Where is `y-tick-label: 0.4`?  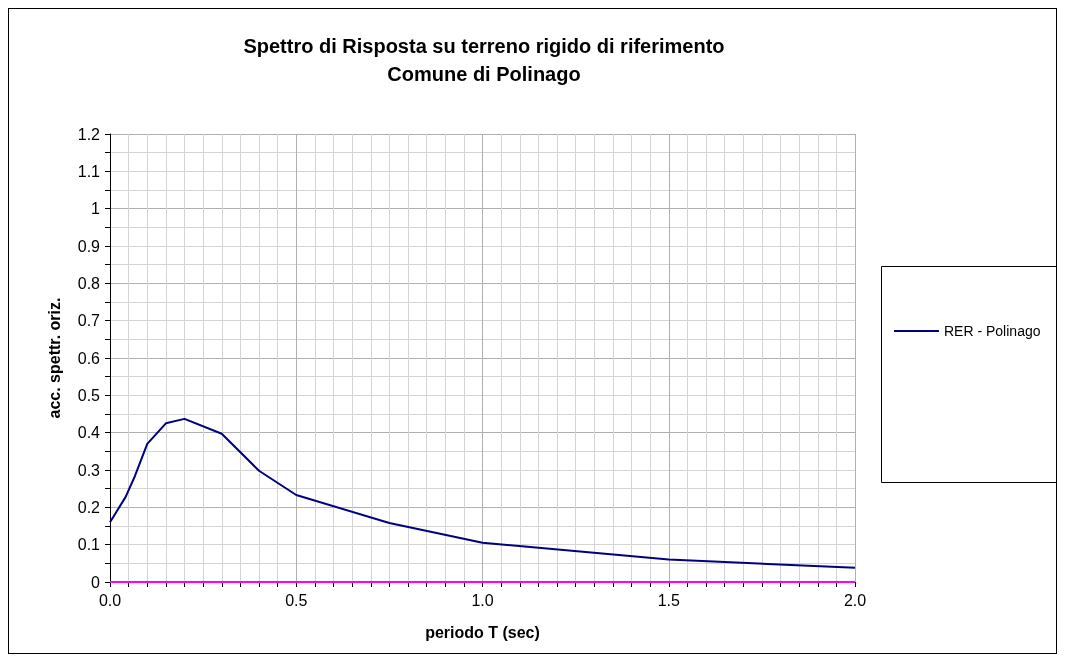 y-tick-label: 0.4 is located at coordinates (89, 433).